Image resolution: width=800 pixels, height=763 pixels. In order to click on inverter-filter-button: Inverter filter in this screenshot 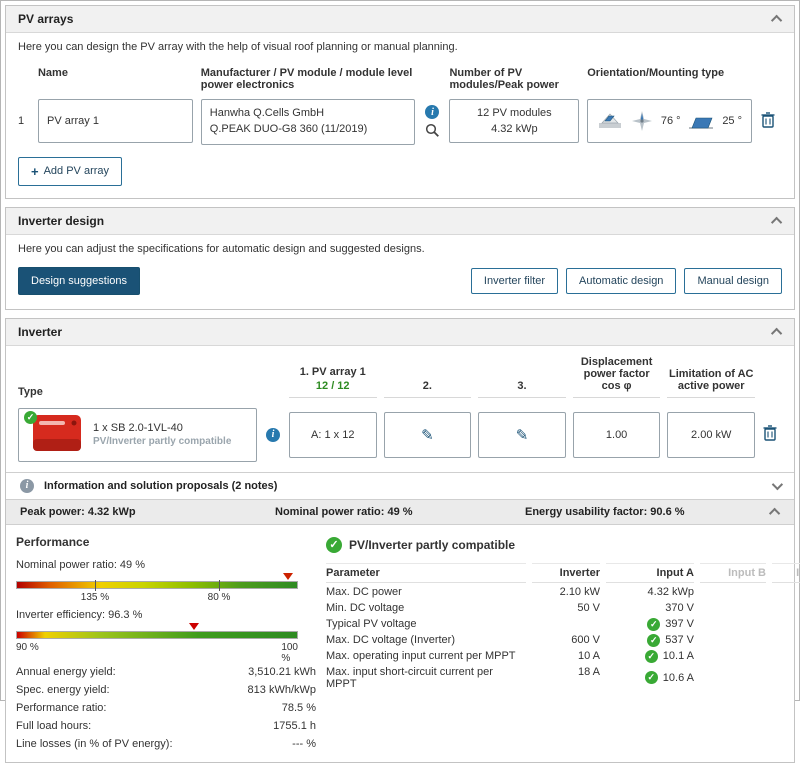, I will do `click(514, 280)`.